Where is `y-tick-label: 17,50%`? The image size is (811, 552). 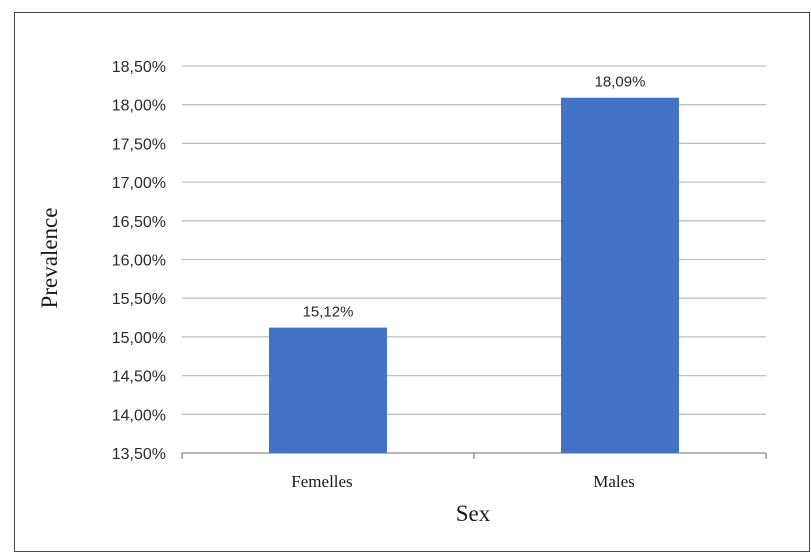 y-tick-label: 17,50% is located at coordinates (139, 144).